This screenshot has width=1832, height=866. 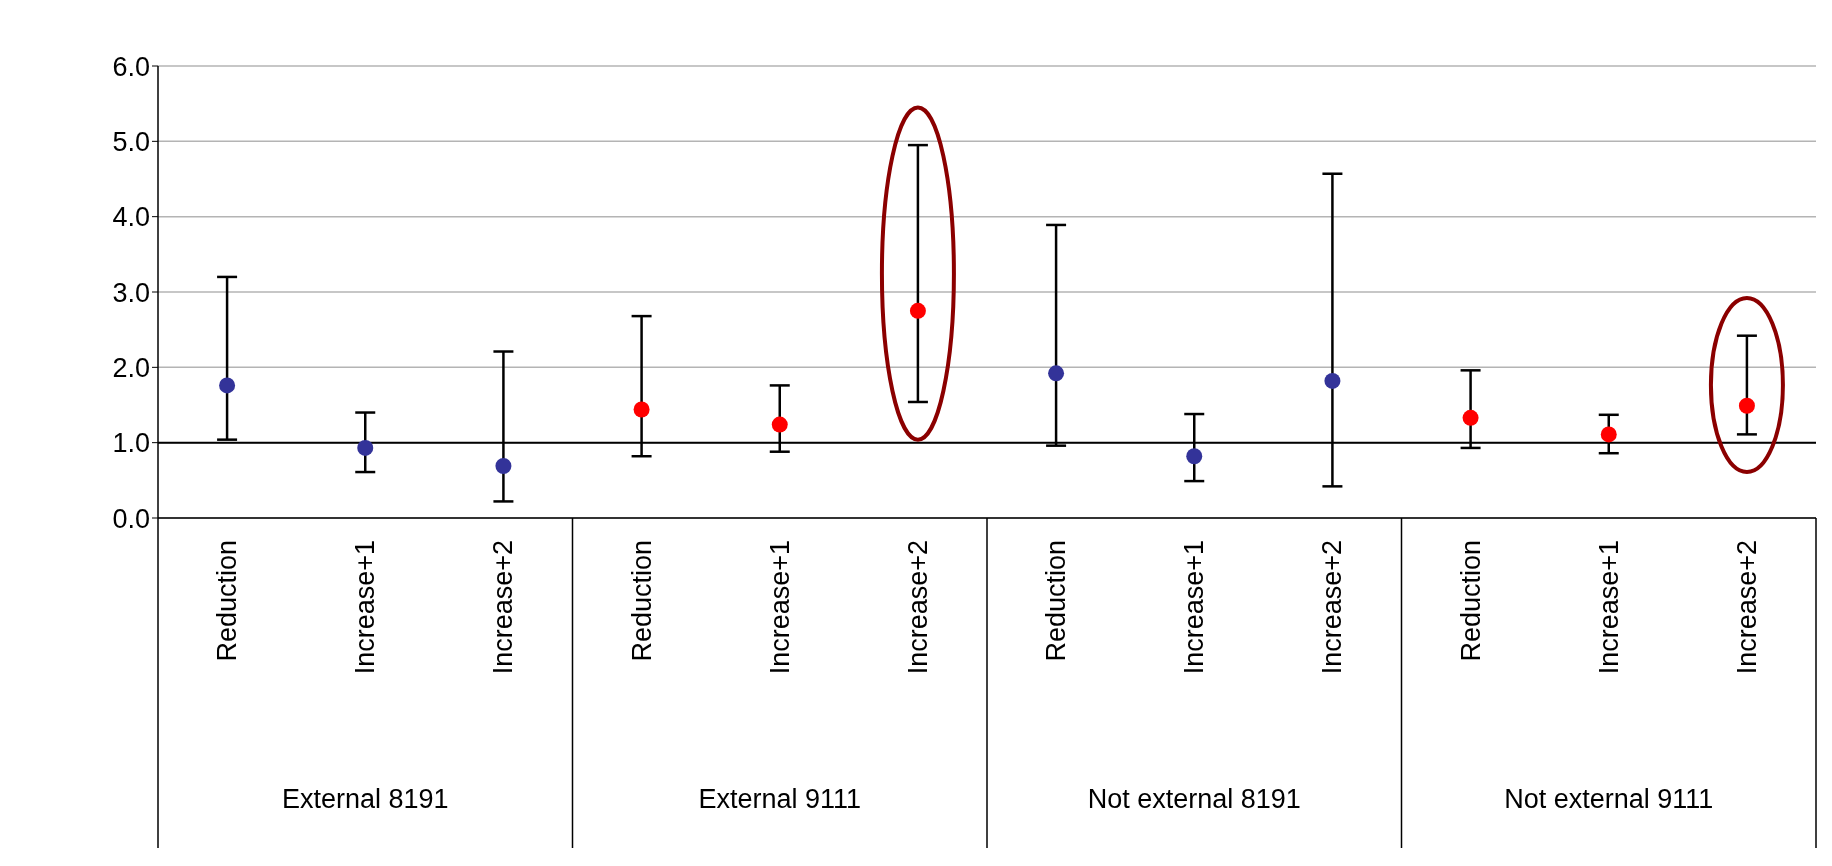 I want to click on text: Not external 9111, so click(x=1609, y=799).